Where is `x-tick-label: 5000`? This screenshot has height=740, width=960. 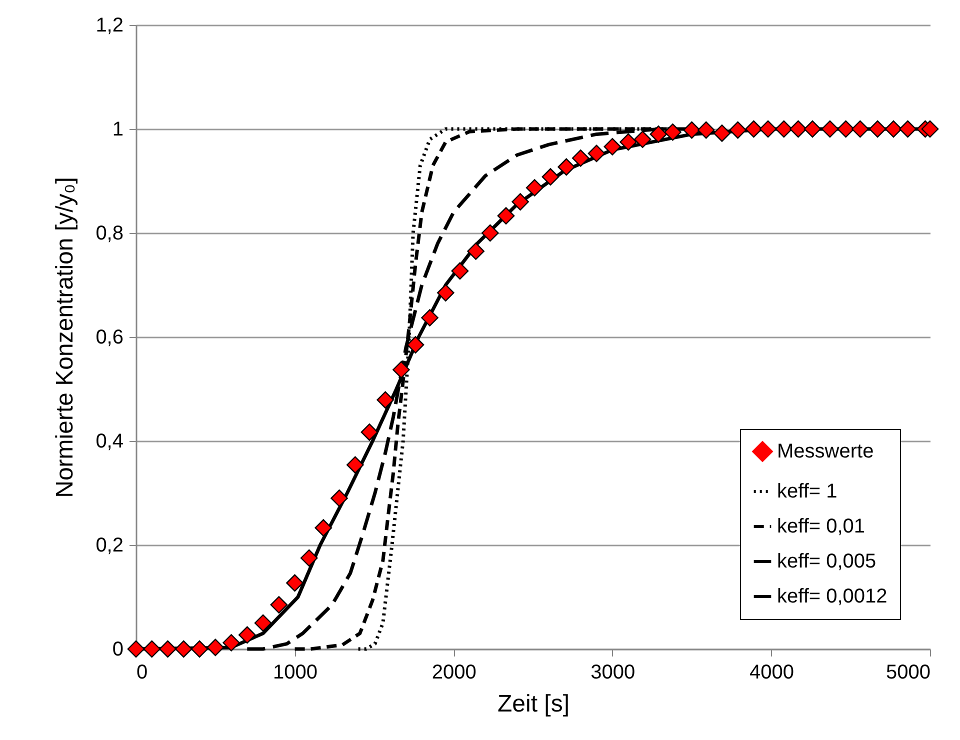 x-tick-label: 5000 is located at coordinates (908, 673).